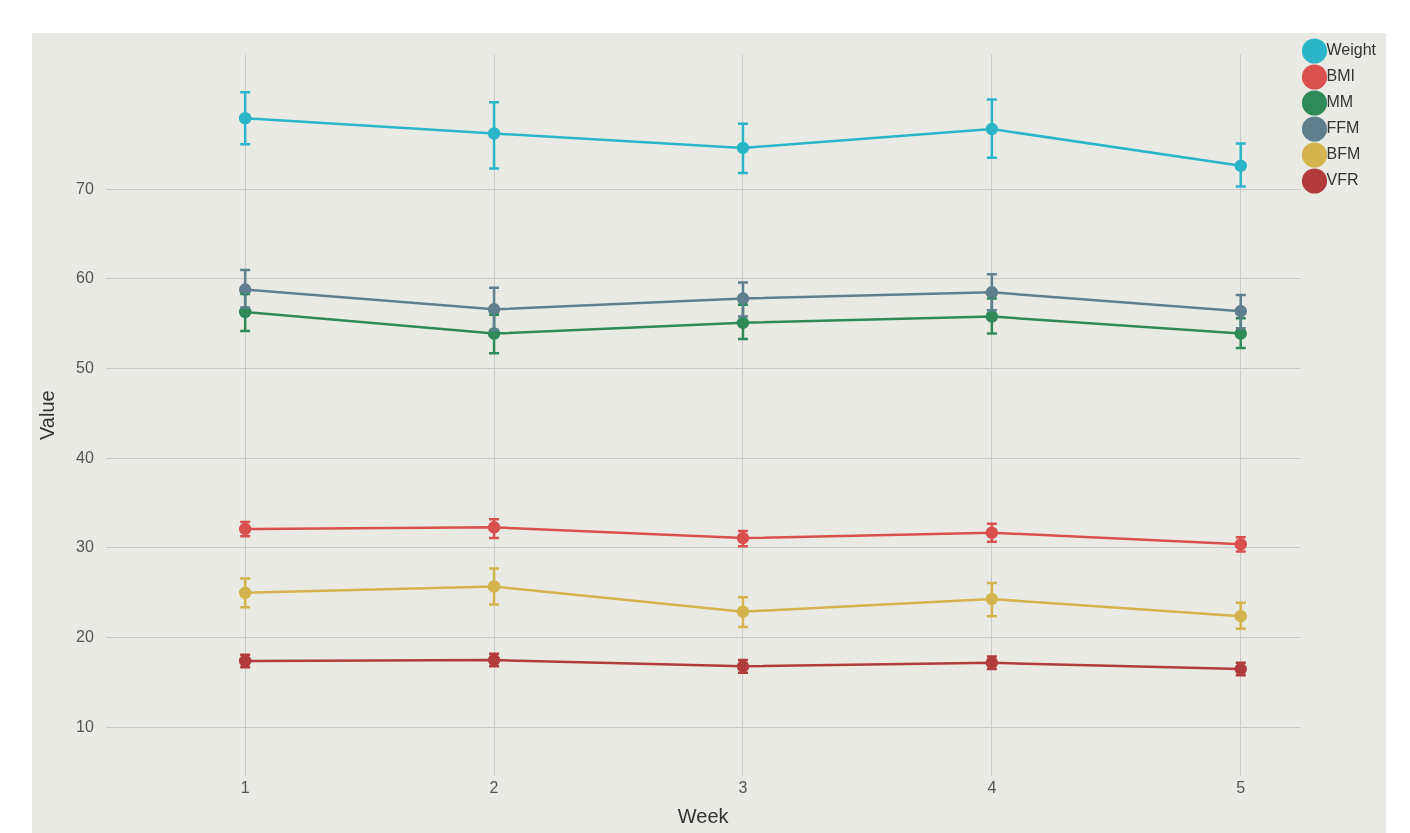 Image resolution: width=1410 pixels, height=833 pixels. What do you see at coordinates (85, 188) in the screenshot?
I see `y-tick-label: 70` at bounding box center [85, 188].